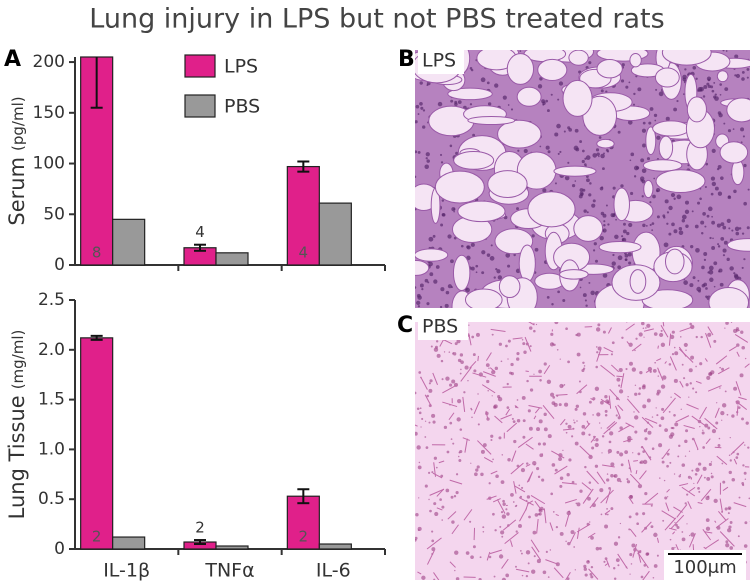 The width and height of the screenshot is (754, 587). I want to click on y-axis-title: Serum, so click(17, 191).